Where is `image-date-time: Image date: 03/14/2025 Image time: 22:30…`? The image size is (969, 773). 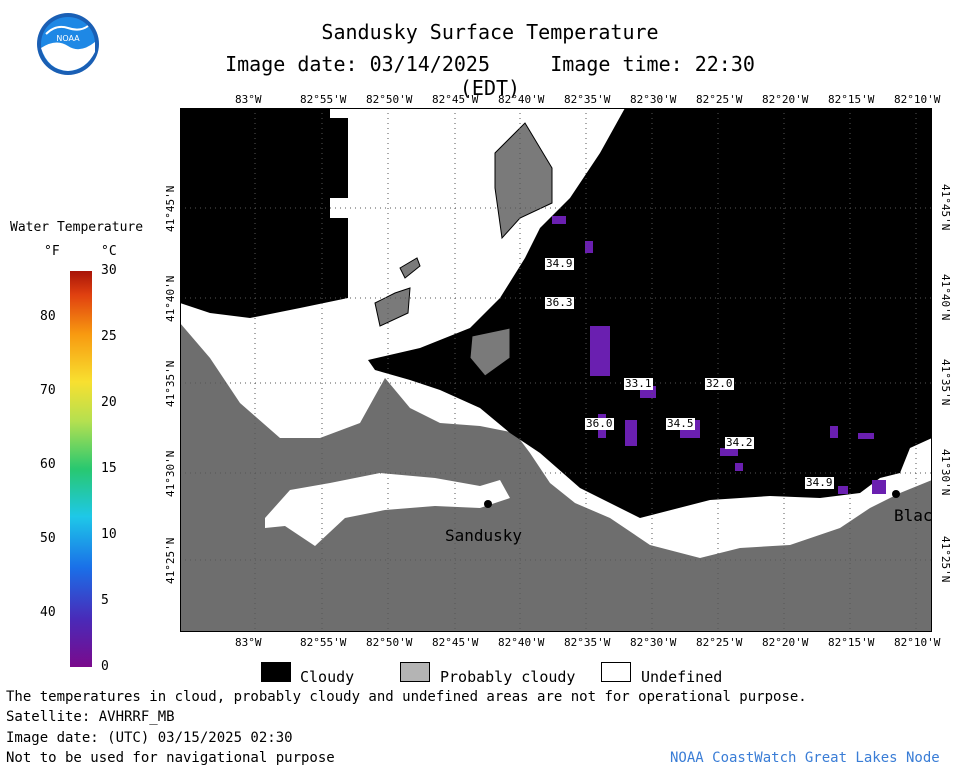
image-date-time: Image date: 03/14/2025 Image time: 22:30… is located at coordinates (490, 76).